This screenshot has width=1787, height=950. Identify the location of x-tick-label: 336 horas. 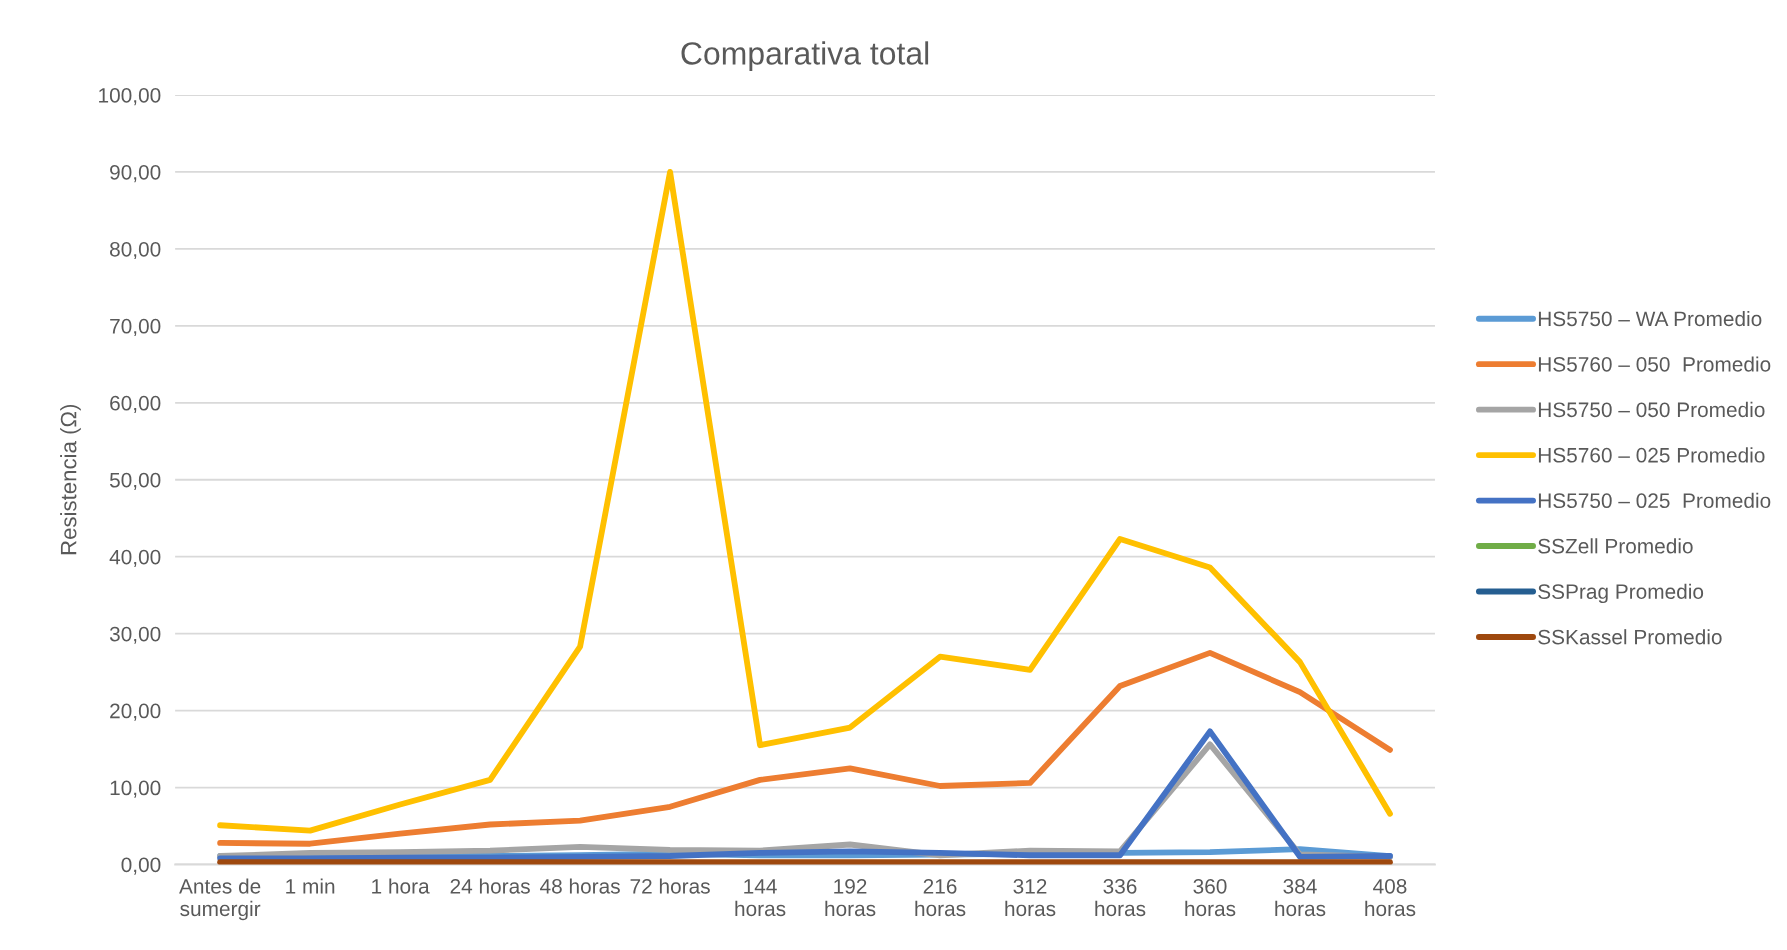
(1120, 897).